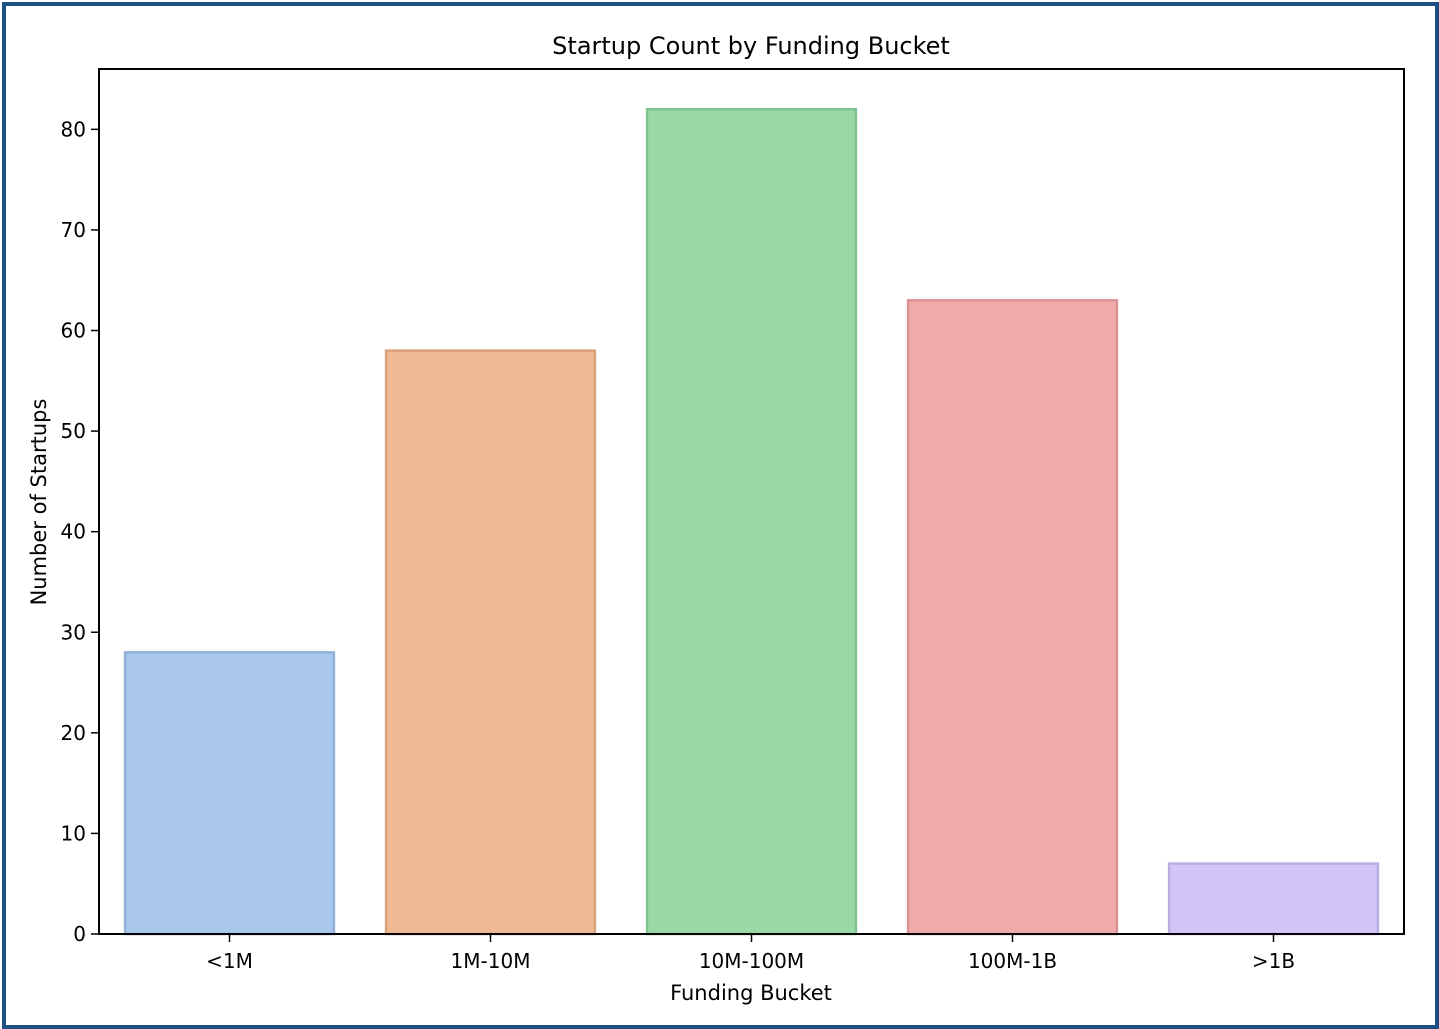 The width and height of the screenshot is (1439, 1029). I want to click on x-tick-label: 1M-10M, so click(491, 961).